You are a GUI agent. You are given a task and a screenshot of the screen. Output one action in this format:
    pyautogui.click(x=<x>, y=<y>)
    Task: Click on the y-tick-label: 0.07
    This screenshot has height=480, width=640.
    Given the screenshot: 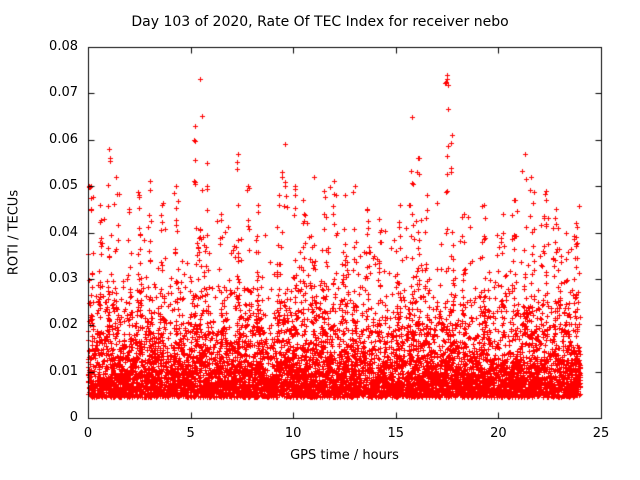 What is the action you would take?
    pyautogui.click(x=63, y=93)
    